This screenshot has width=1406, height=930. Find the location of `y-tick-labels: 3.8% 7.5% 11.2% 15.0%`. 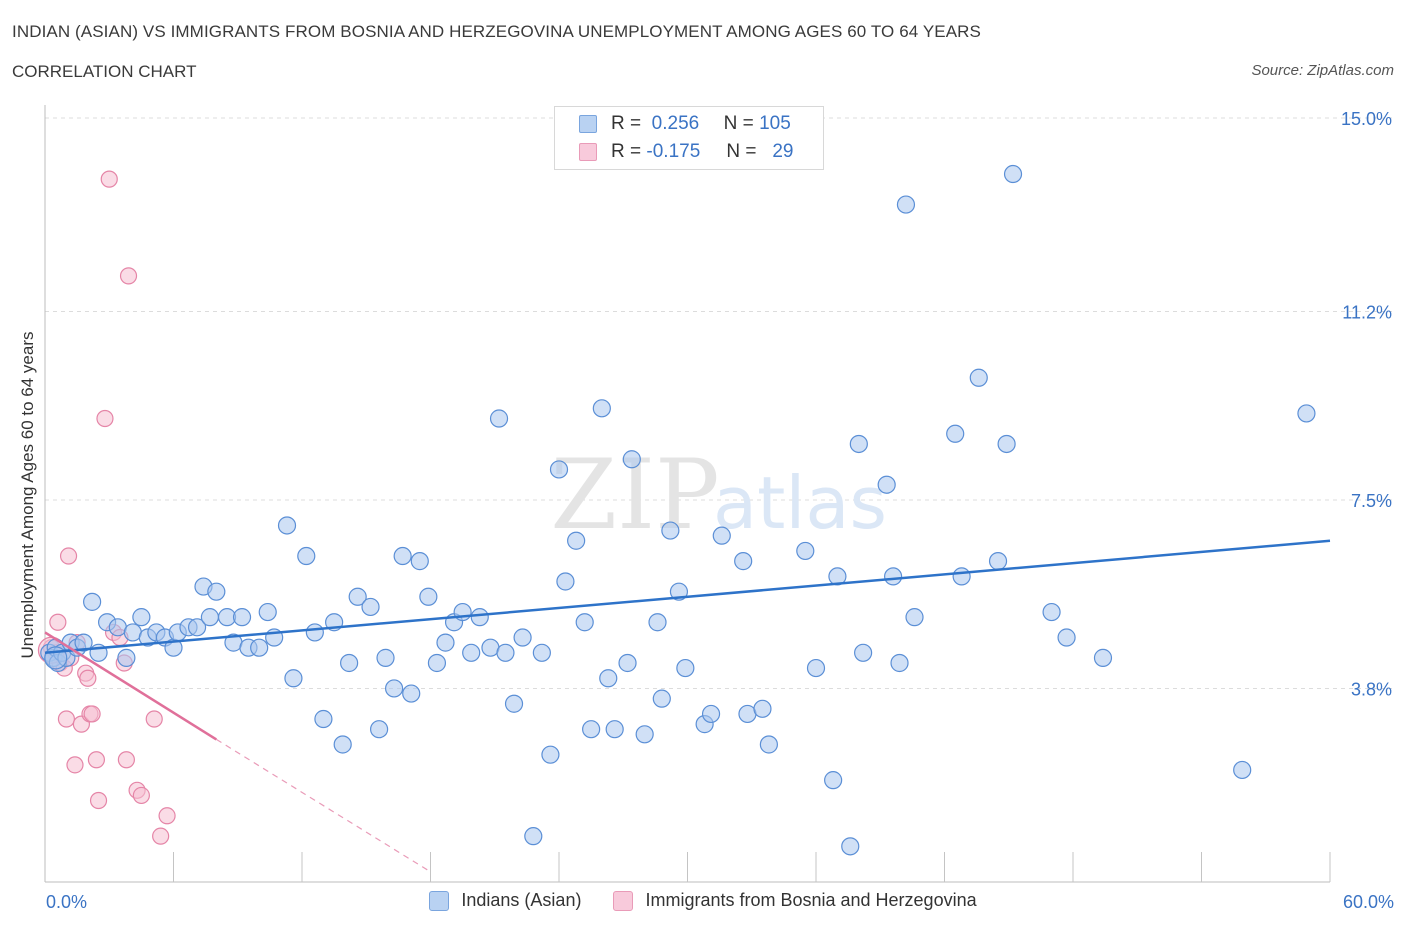

y-tick-labels: 3.8% 7.5% 11.2% 15.0% is located at coordinates (1366, 404).